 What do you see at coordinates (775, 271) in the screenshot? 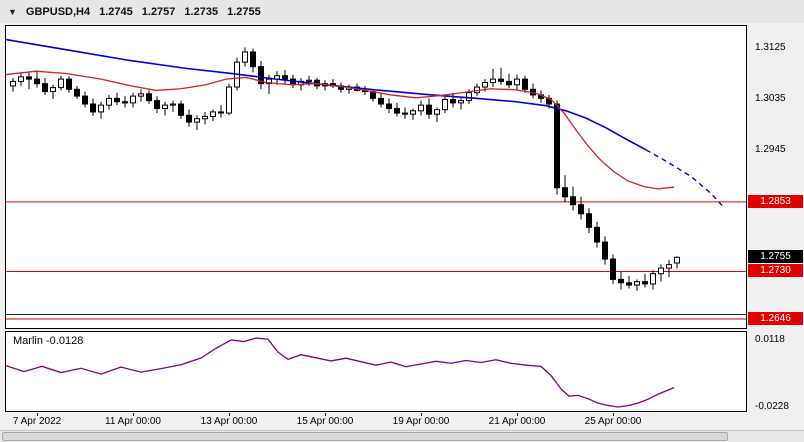
I see `price-level-badge: 1.2730` at bounding box center [775, 271].